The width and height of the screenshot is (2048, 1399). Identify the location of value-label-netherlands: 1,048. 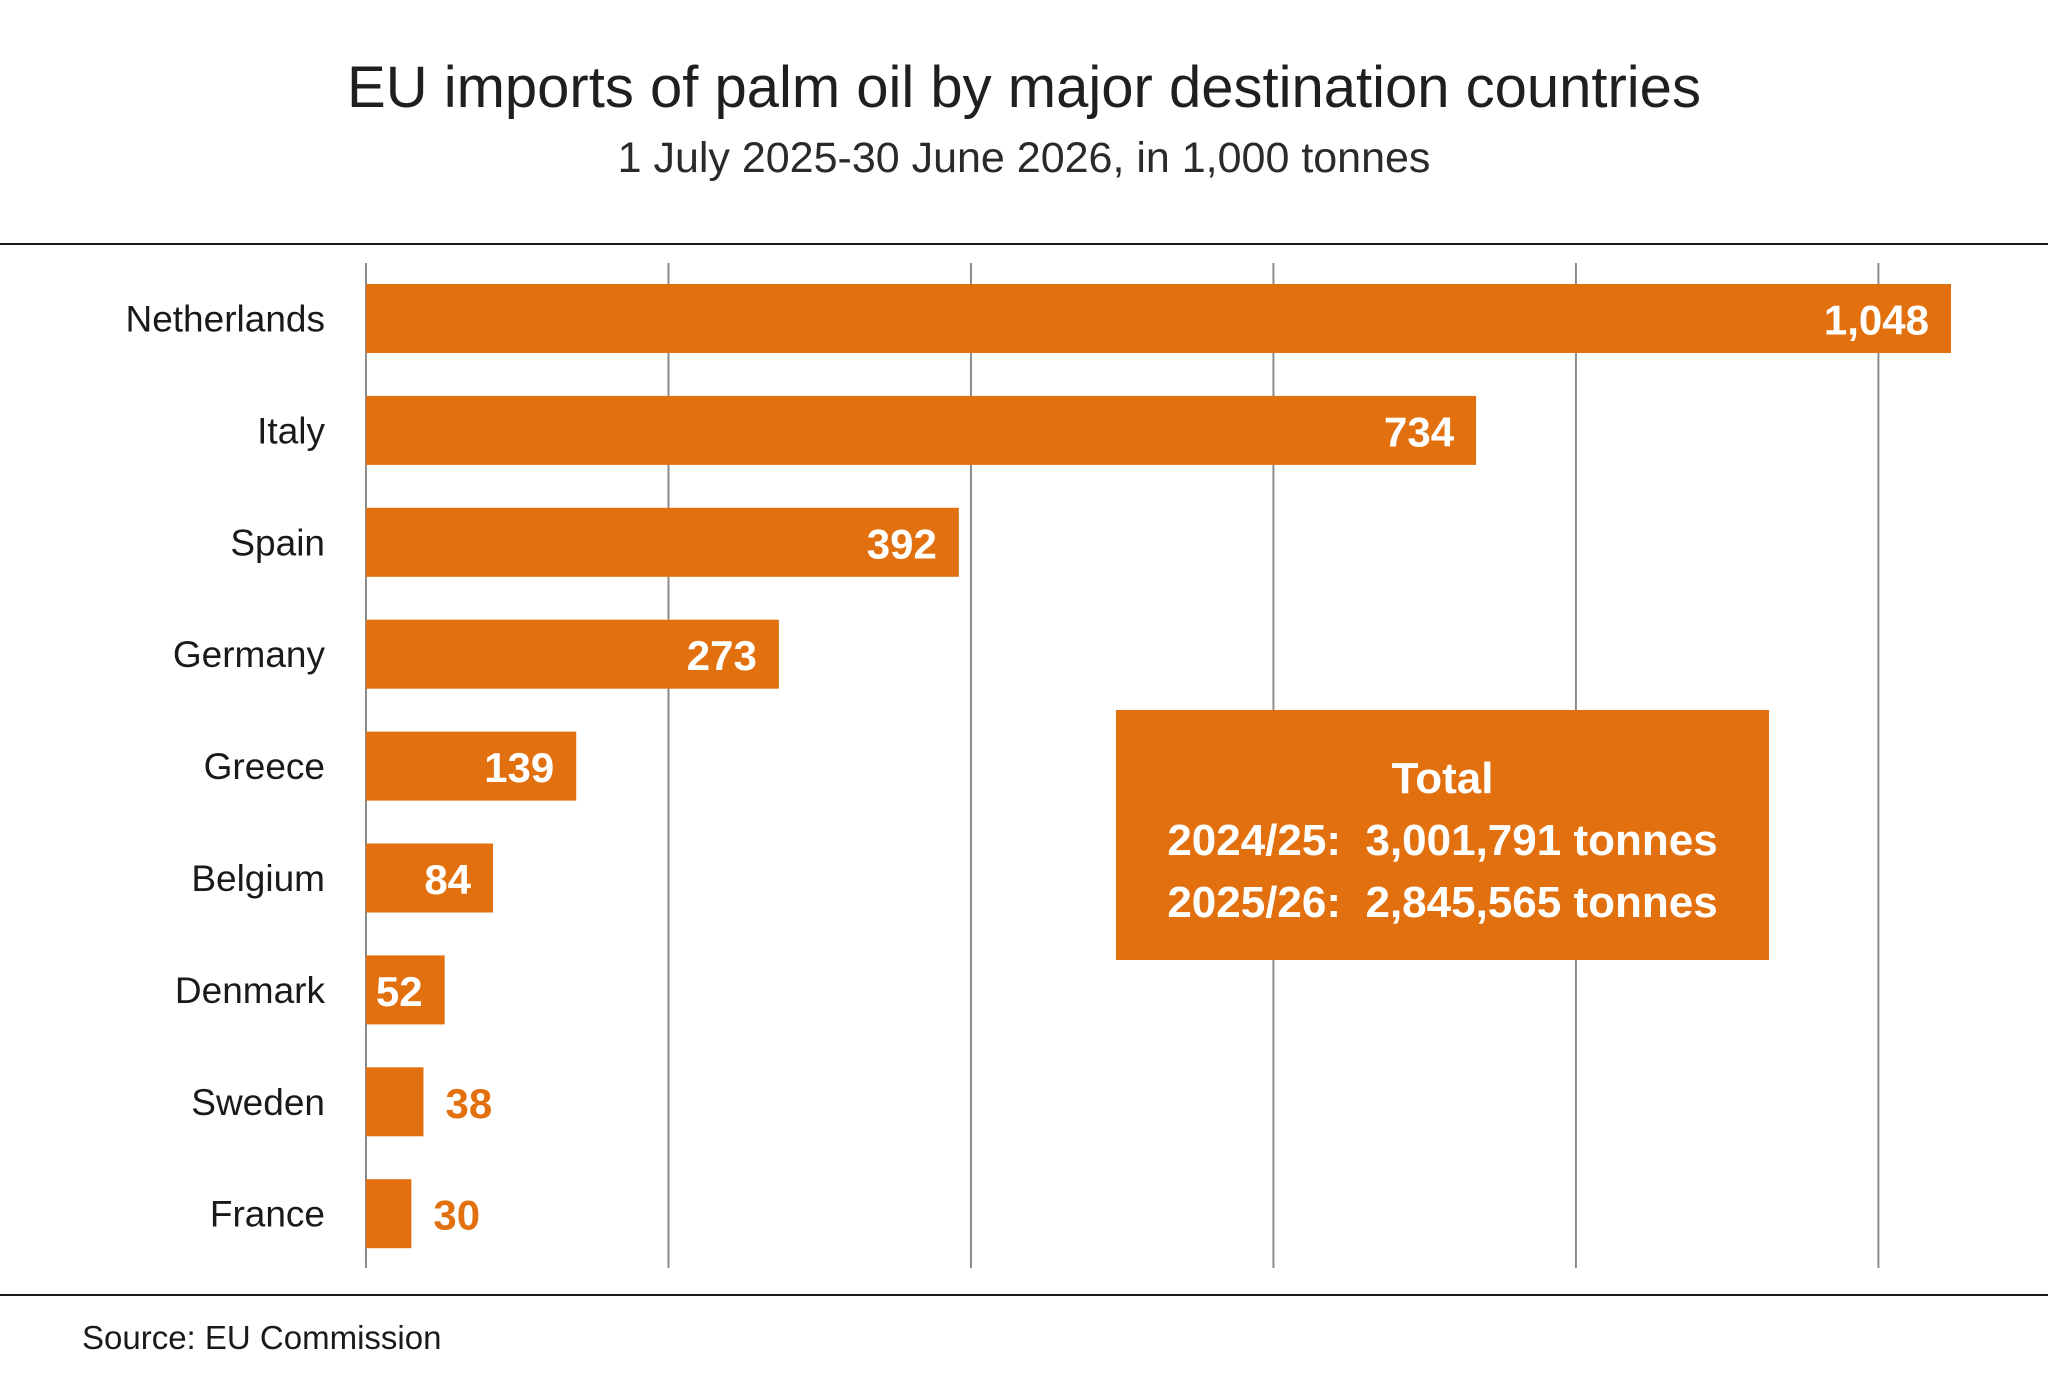
(1876, 320).